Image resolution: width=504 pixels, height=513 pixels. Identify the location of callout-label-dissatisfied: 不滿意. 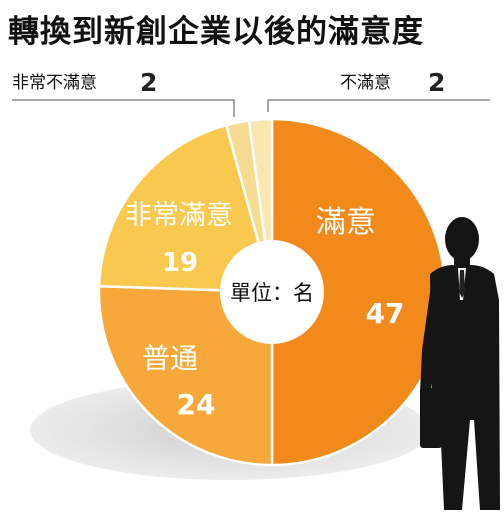
(365, 83).